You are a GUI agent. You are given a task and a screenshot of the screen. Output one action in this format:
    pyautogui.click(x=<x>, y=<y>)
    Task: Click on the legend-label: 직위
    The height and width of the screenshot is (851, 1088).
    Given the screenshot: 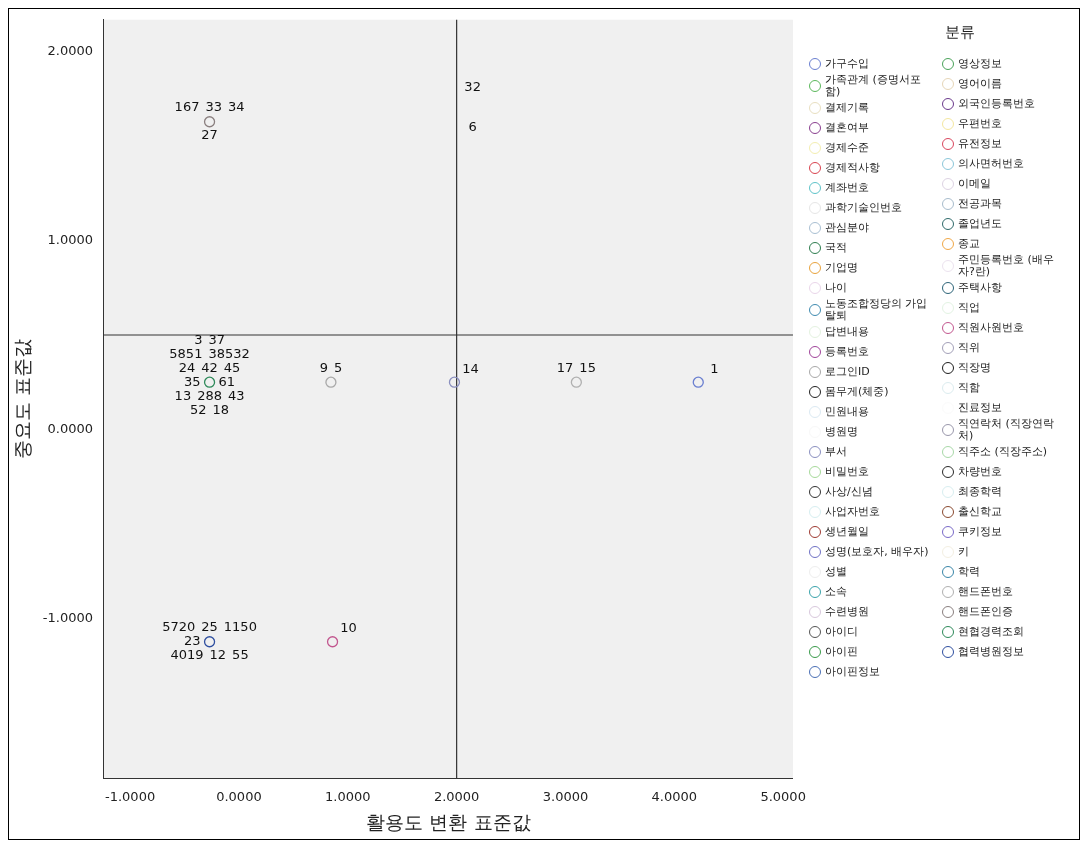 What is the action you would take?
    pyautogui.click(x=969, y=347)
    